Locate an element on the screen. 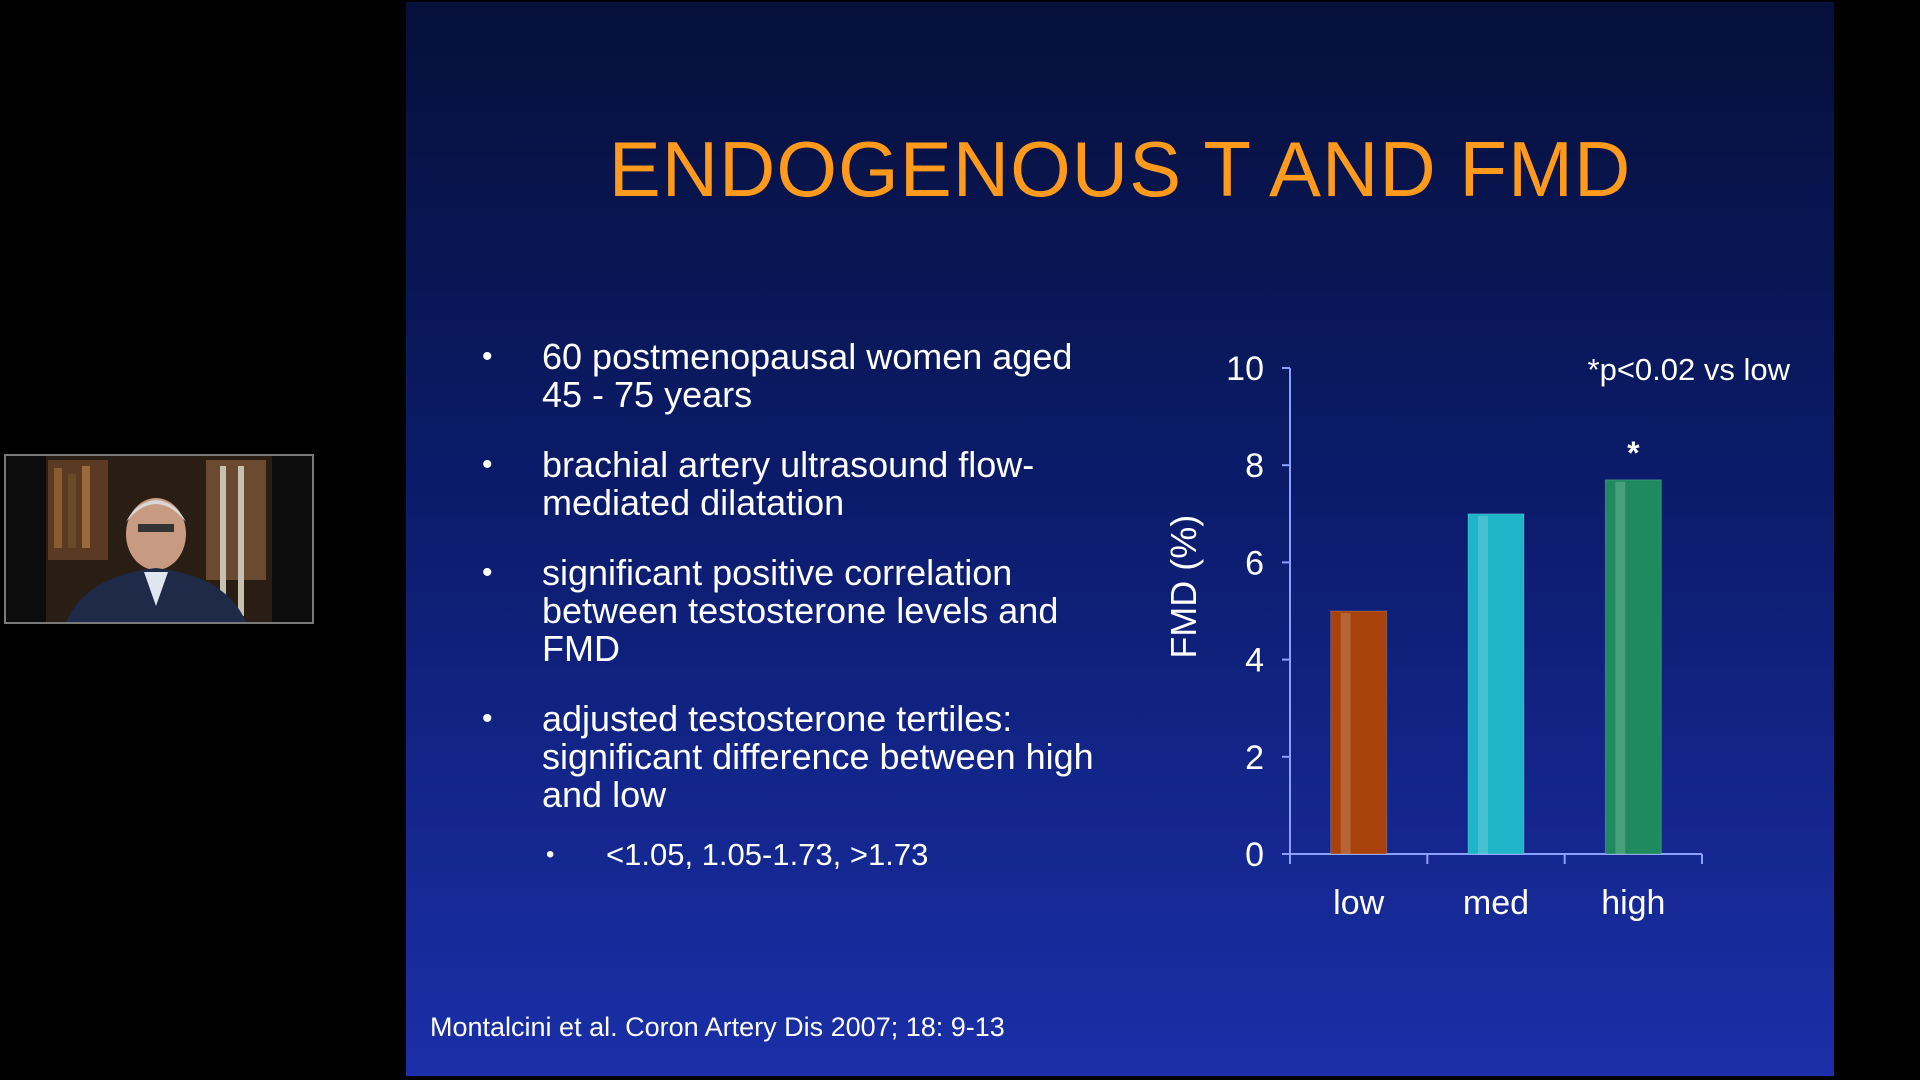  p-value-annotation: *p<0.02 vs low is located at coordinates (1689, 369).